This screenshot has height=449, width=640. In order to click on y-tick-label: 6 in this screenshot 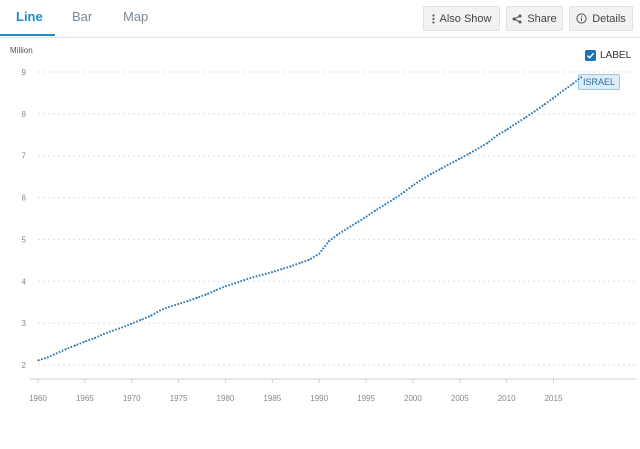, I will do `click(24, 198)`.